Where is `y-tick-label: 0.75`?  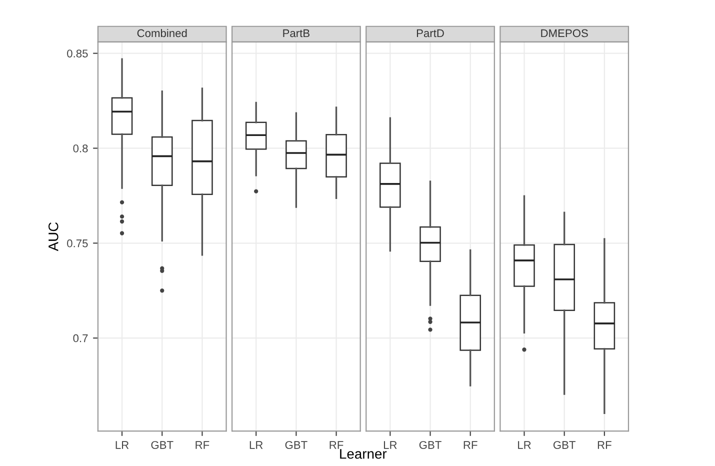
y-tick-label: 0.75 is located at coordinates (77, 243).